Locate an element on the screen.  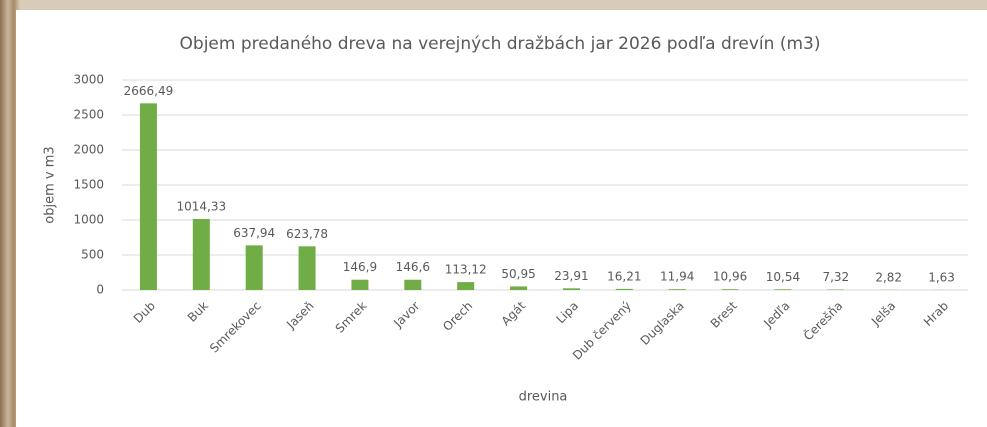
value-label: 1014,33 is located at coordinates (202, 206).